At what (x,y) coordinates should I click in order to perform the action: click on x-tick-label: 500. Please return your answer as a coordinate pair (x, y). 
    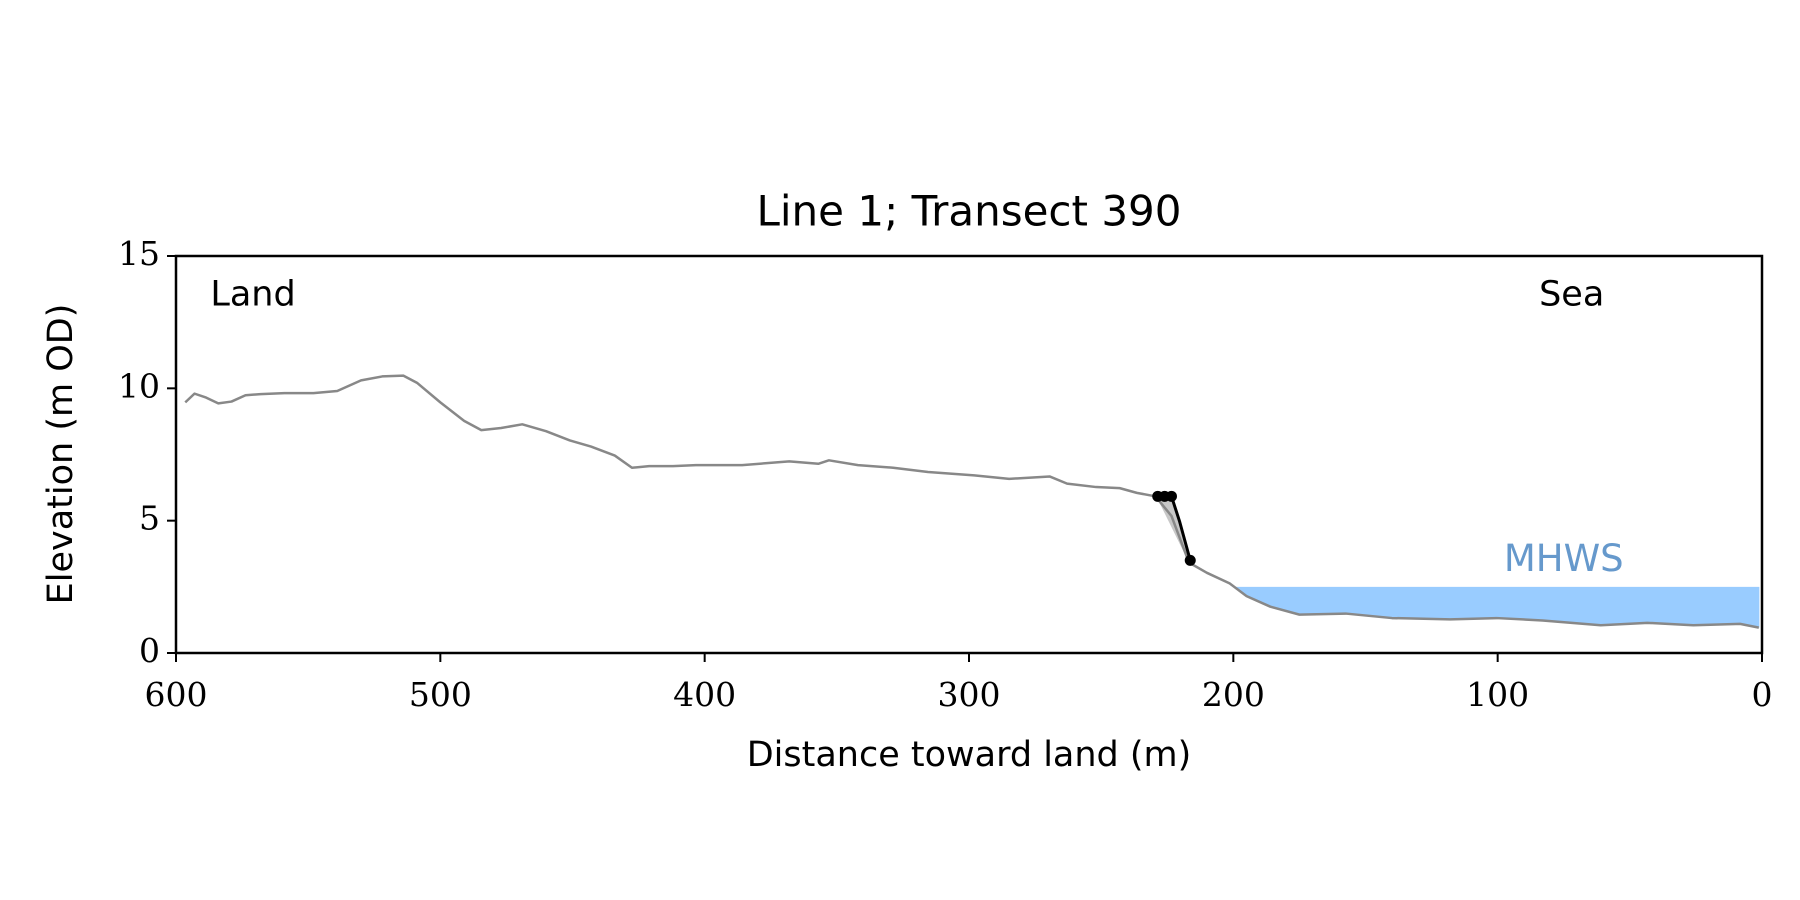
    Looking at the image, I should click on (440, 694).